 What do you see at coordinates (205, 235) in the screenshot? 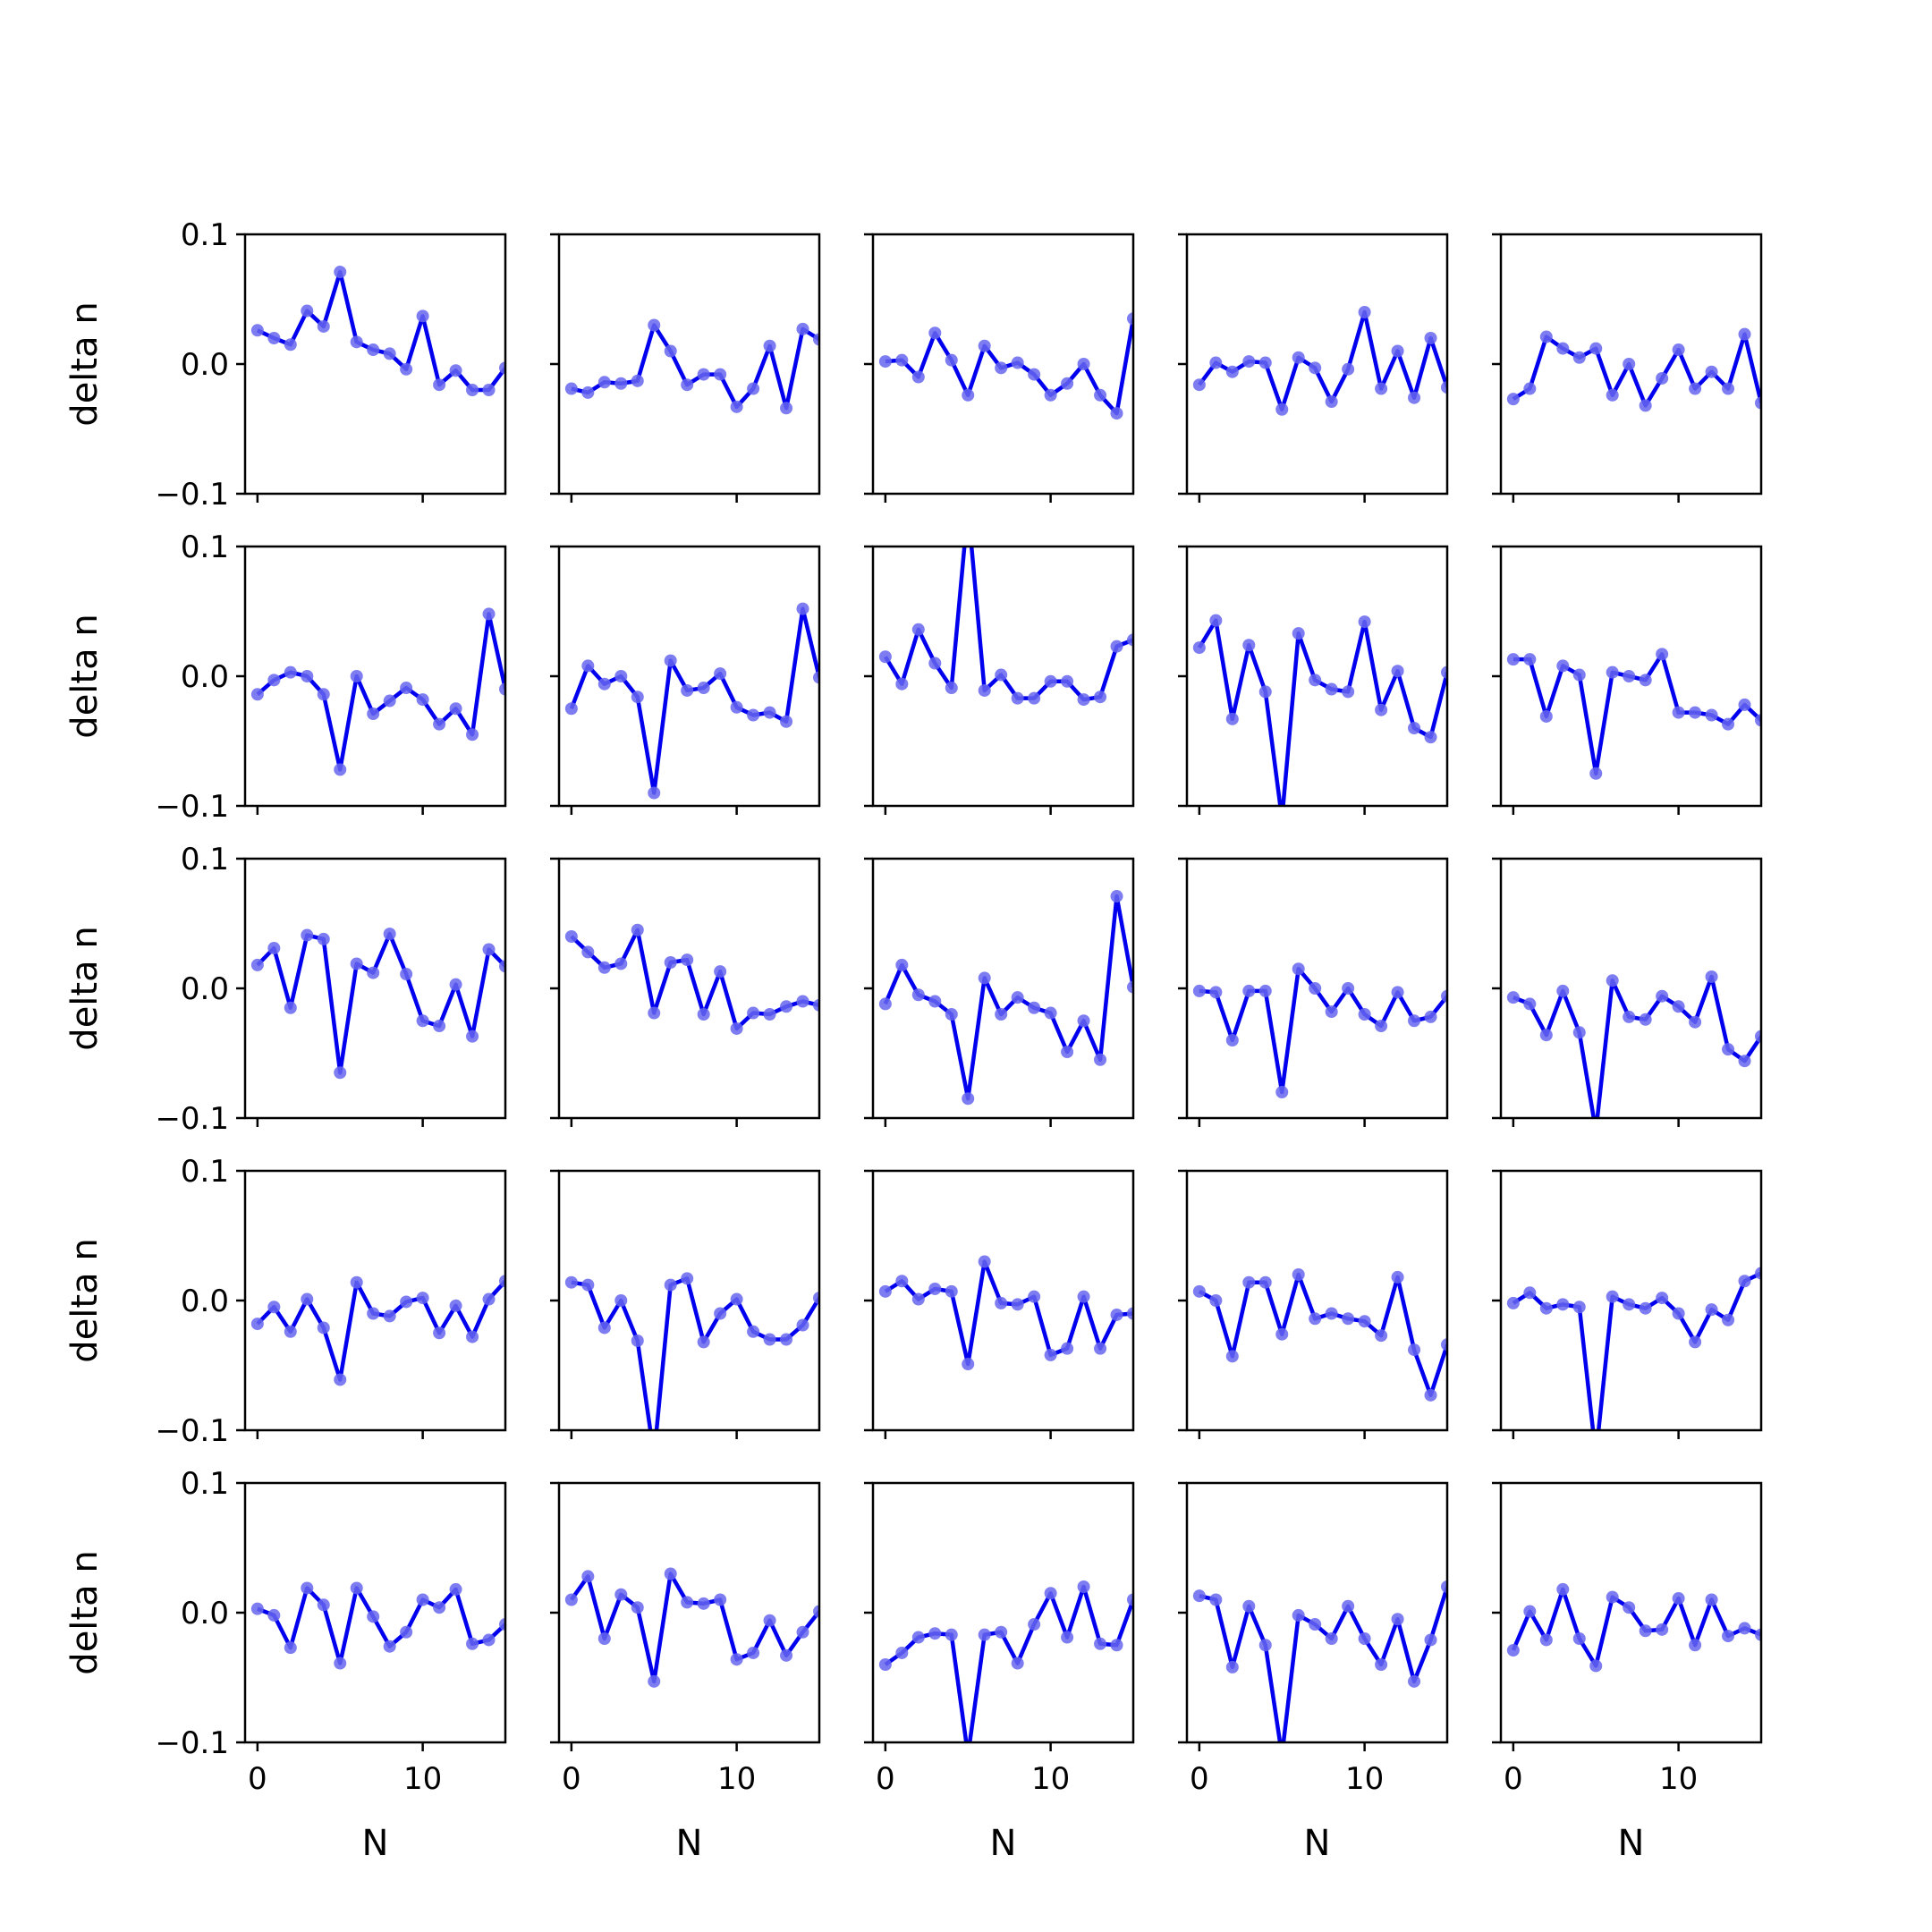
I see `y-tick-label: 0.1` at bounding box center [205, 235].